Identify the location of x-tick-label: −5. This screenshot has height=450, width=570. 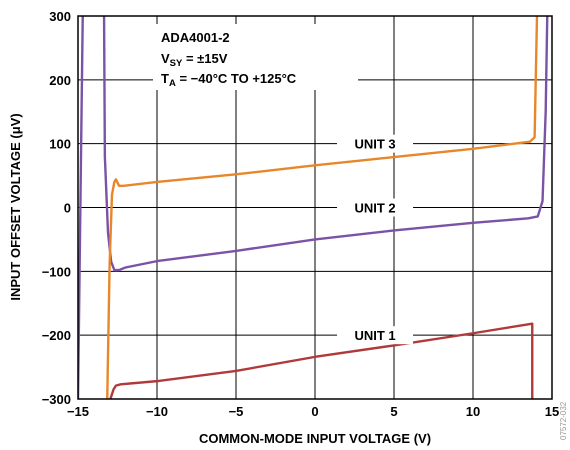
(236, 411).